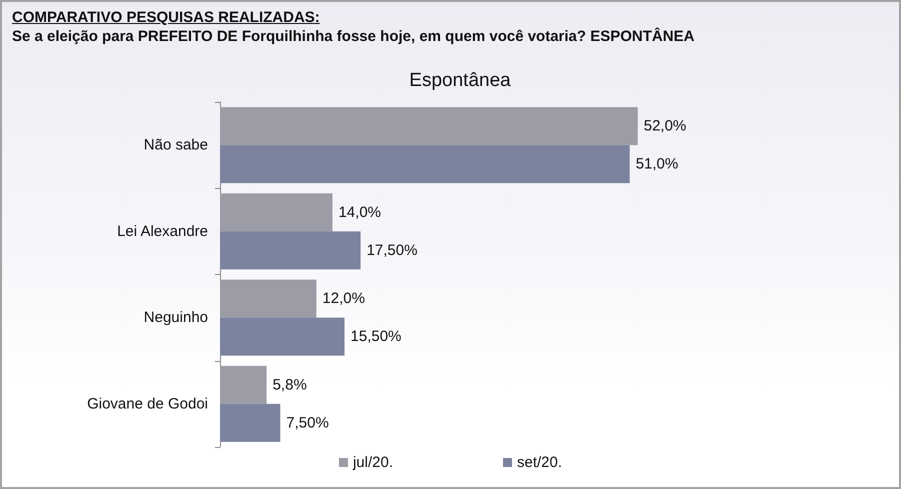 This screenshot has width=901, height=489. I want to click on legend-label: set/20., so click(539, 462).